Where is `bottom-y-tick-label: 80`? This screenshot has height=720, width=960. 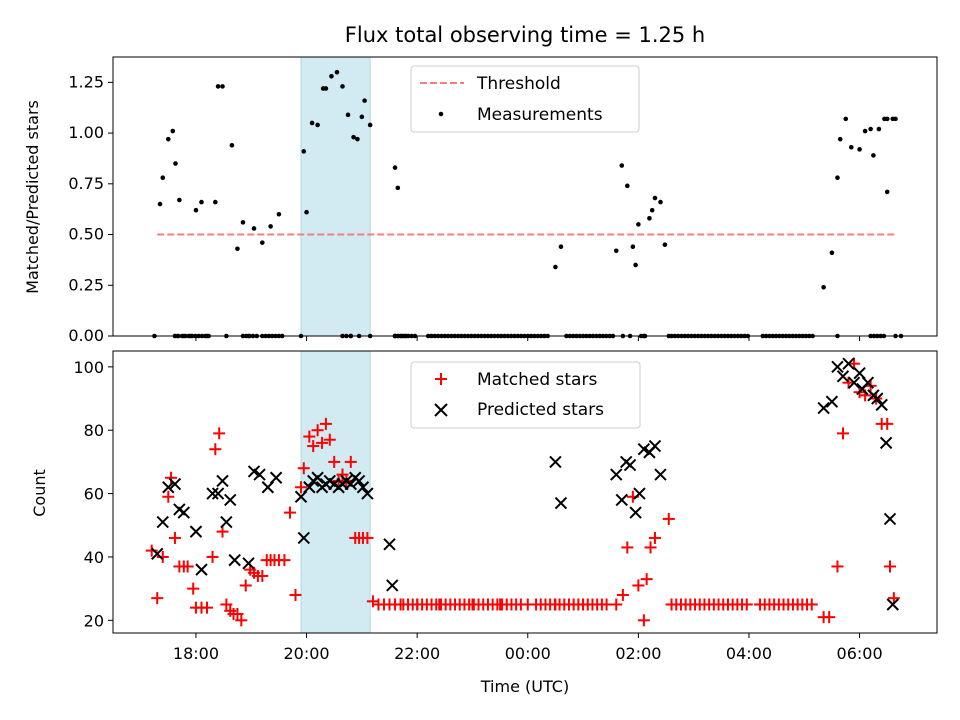
bottom-y-tick-label: 80 is located at coordinates (94, 430).